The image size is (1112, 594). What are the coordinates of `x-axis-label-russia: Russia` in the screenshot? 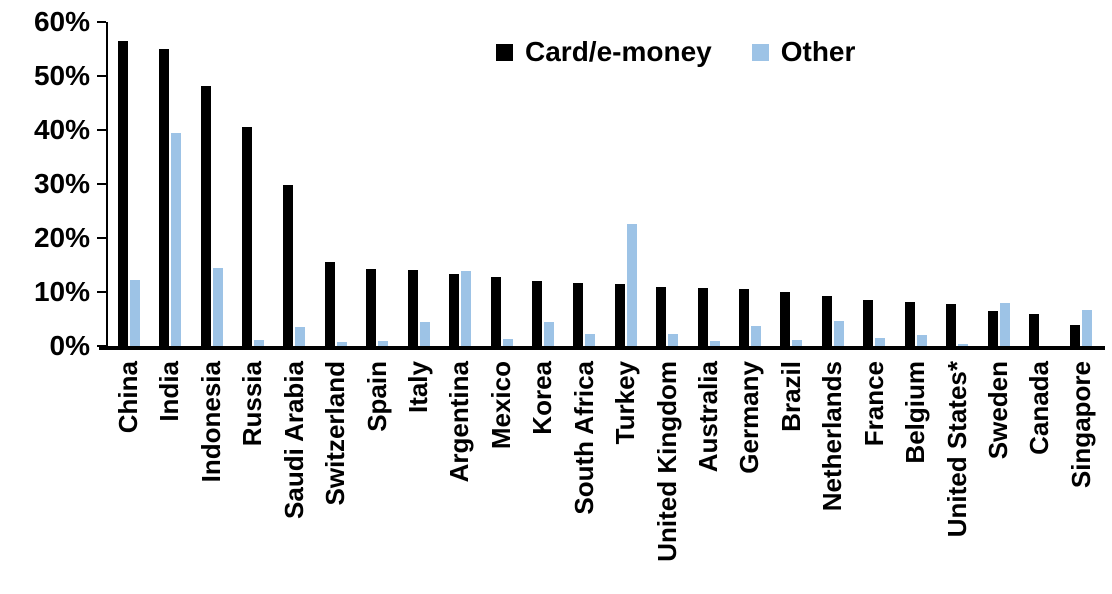 It's located at (252, 404).